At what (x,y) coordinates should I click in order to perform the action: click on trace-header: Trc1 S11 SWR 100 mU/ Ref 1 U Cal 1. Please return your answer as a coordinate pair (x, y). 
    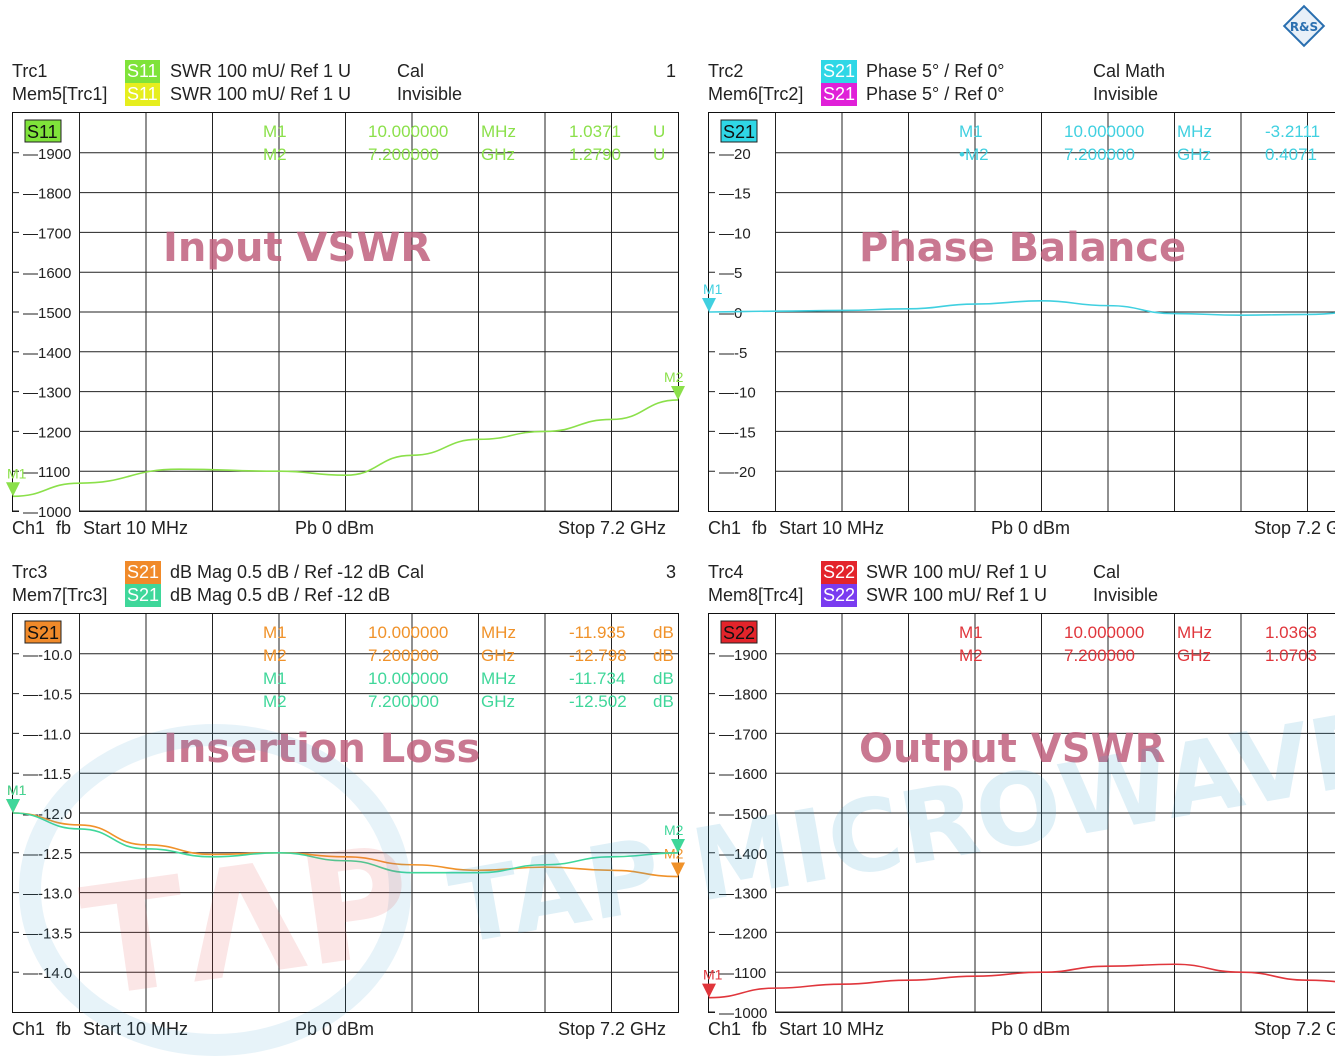
    Looking at the image, I should click on (344, 71).